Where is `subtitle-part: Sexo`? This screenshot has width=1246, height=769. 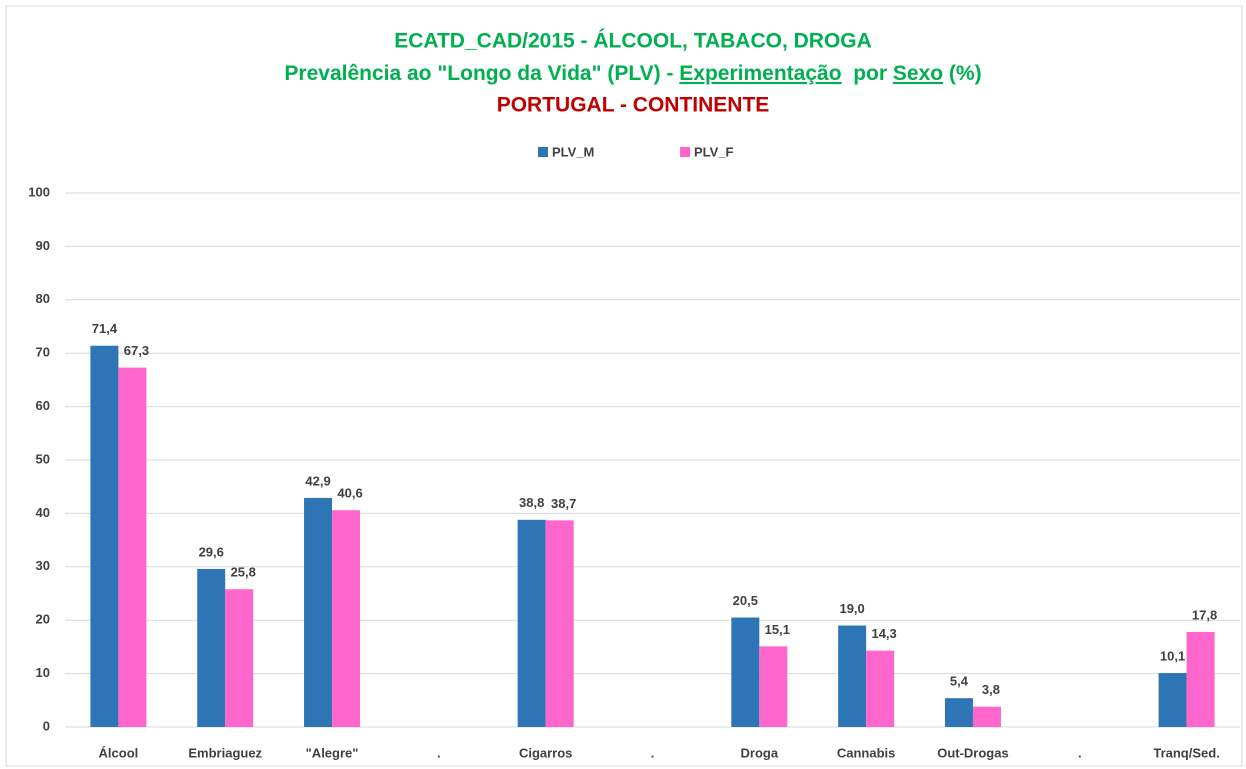 subtitle-part: Sexo is located at coordinates (918, 73).